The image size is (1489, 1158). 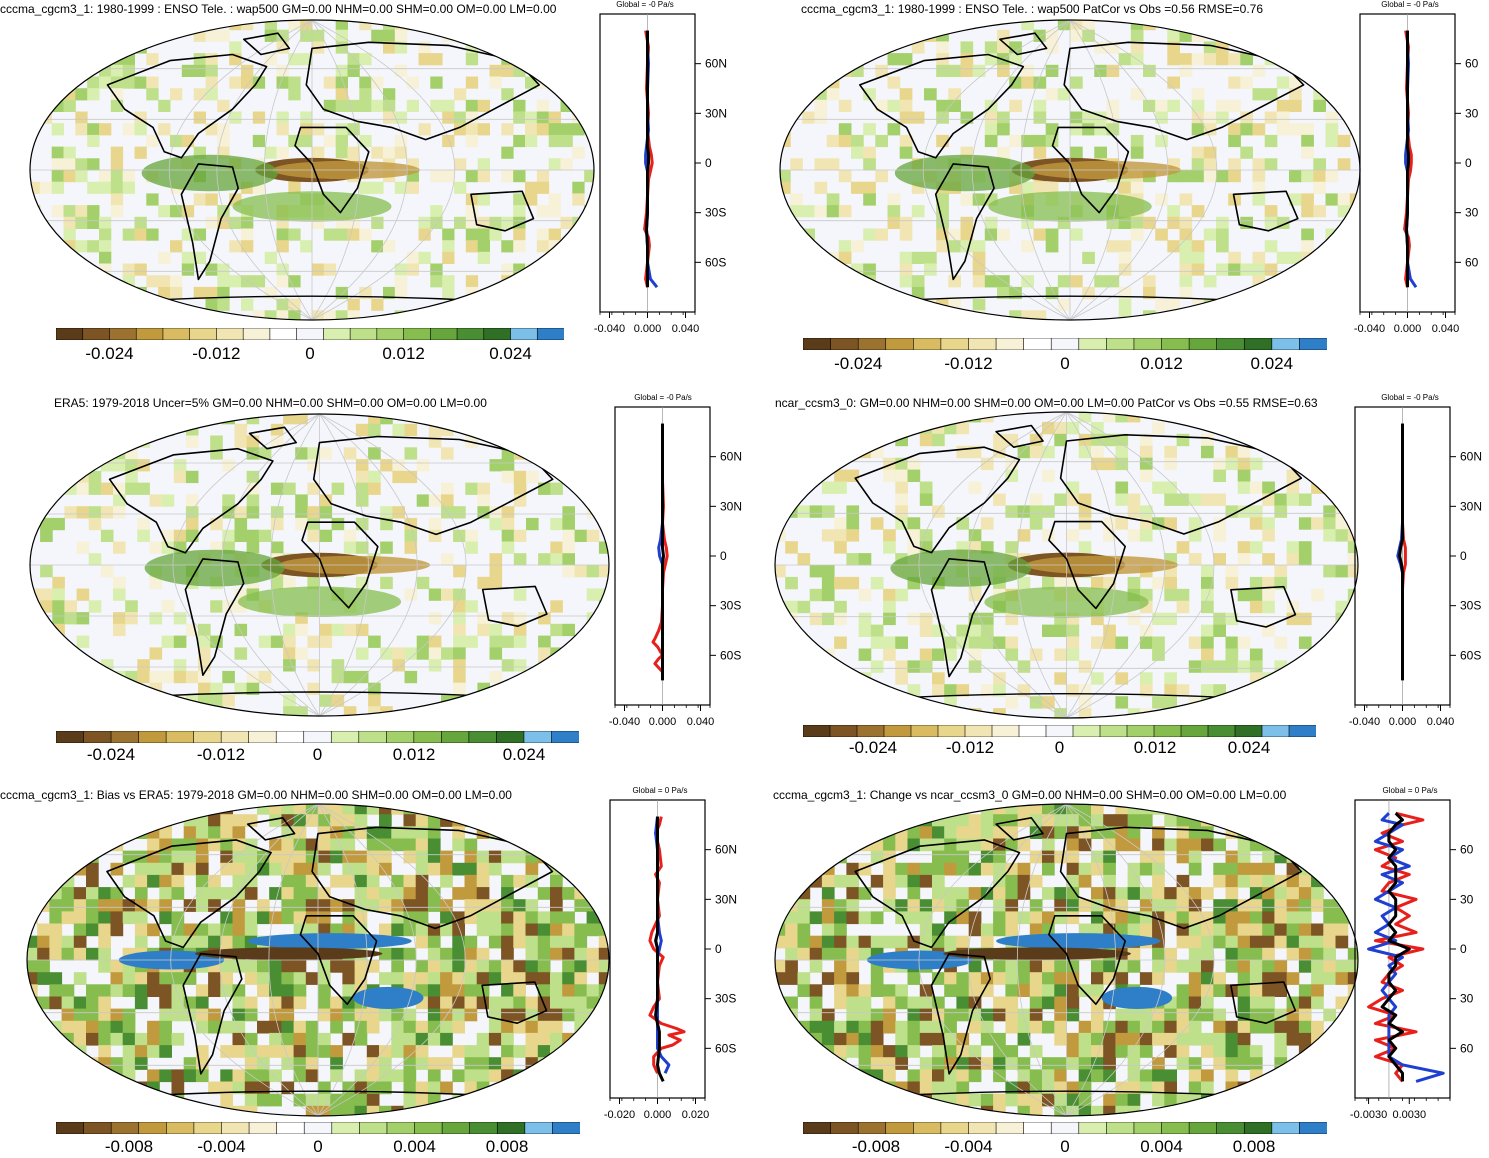 I want to click on colorbar-tick-label: 0.008, so click(x=507, y=1146).